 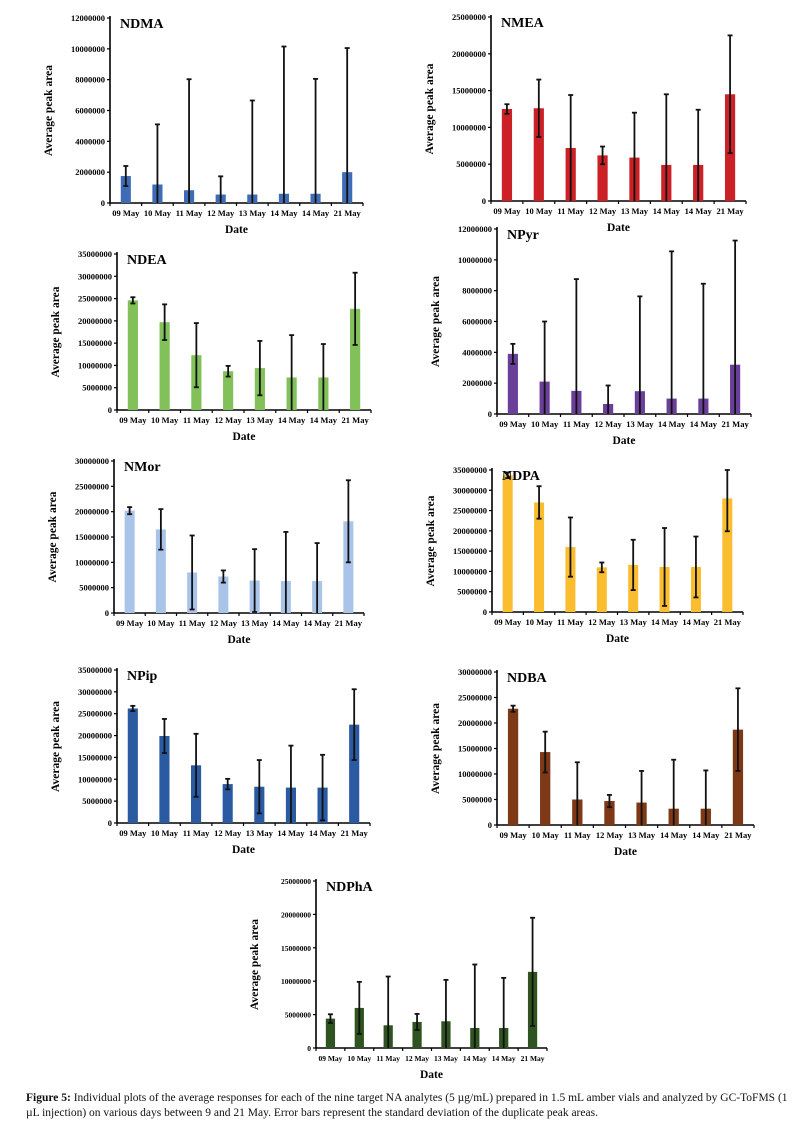 I want to click on y-tick-label: 12000000, so click(x=475, y=229).